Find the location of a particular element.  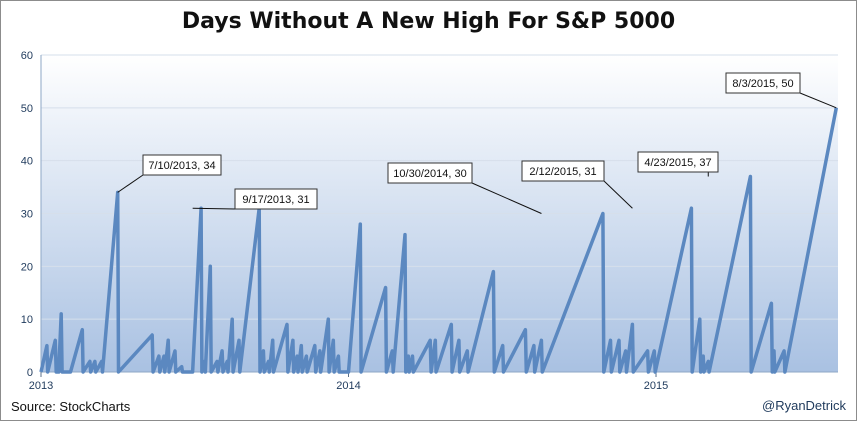

annotation-label: 9/17/2013, 31 is located at coordinates (275, 200).